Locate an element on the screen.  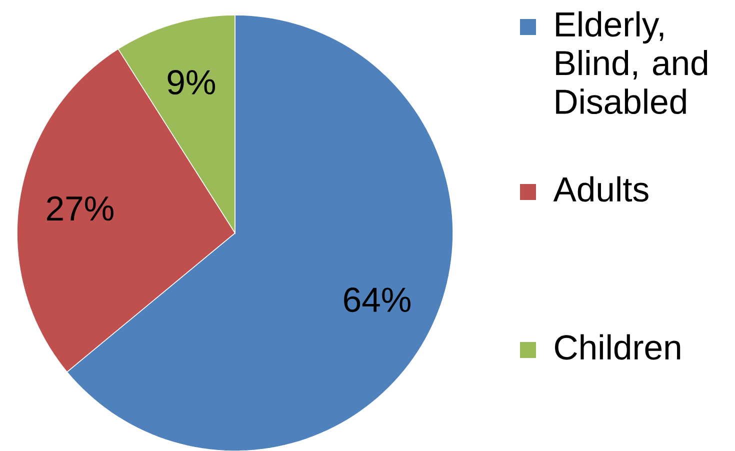
legend-label: Children is located at coordinates (617, 347).